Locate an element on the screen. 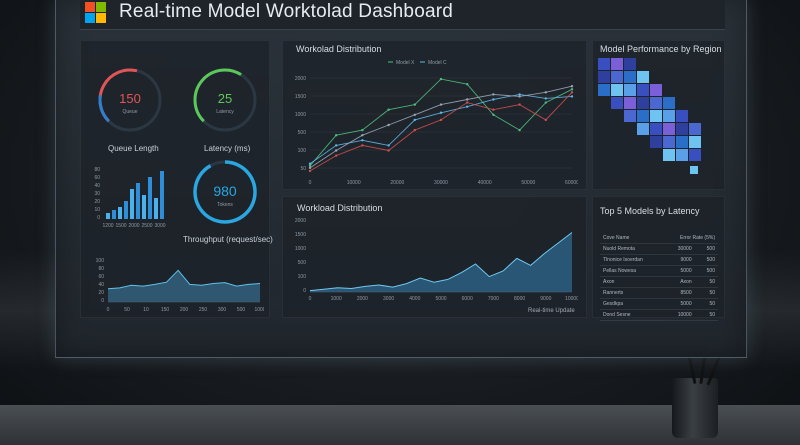 The width and height of the screenshot is (800, 445). latency-table-title: Top 5 Models by Latency is located at coordinates (650, 211).